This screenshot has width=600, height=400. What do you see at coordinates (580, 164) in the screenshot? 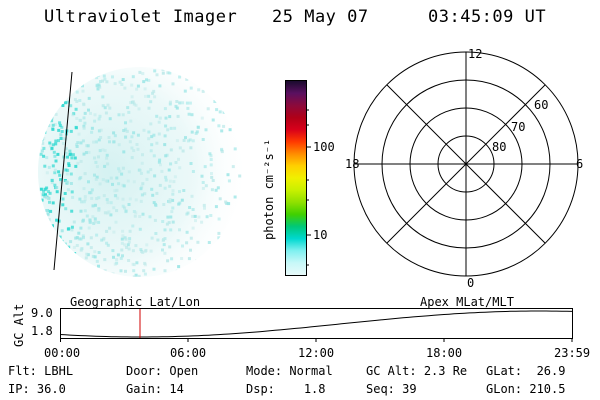
I see `mlt-label-6: 6` at bounding box center [580, 164].